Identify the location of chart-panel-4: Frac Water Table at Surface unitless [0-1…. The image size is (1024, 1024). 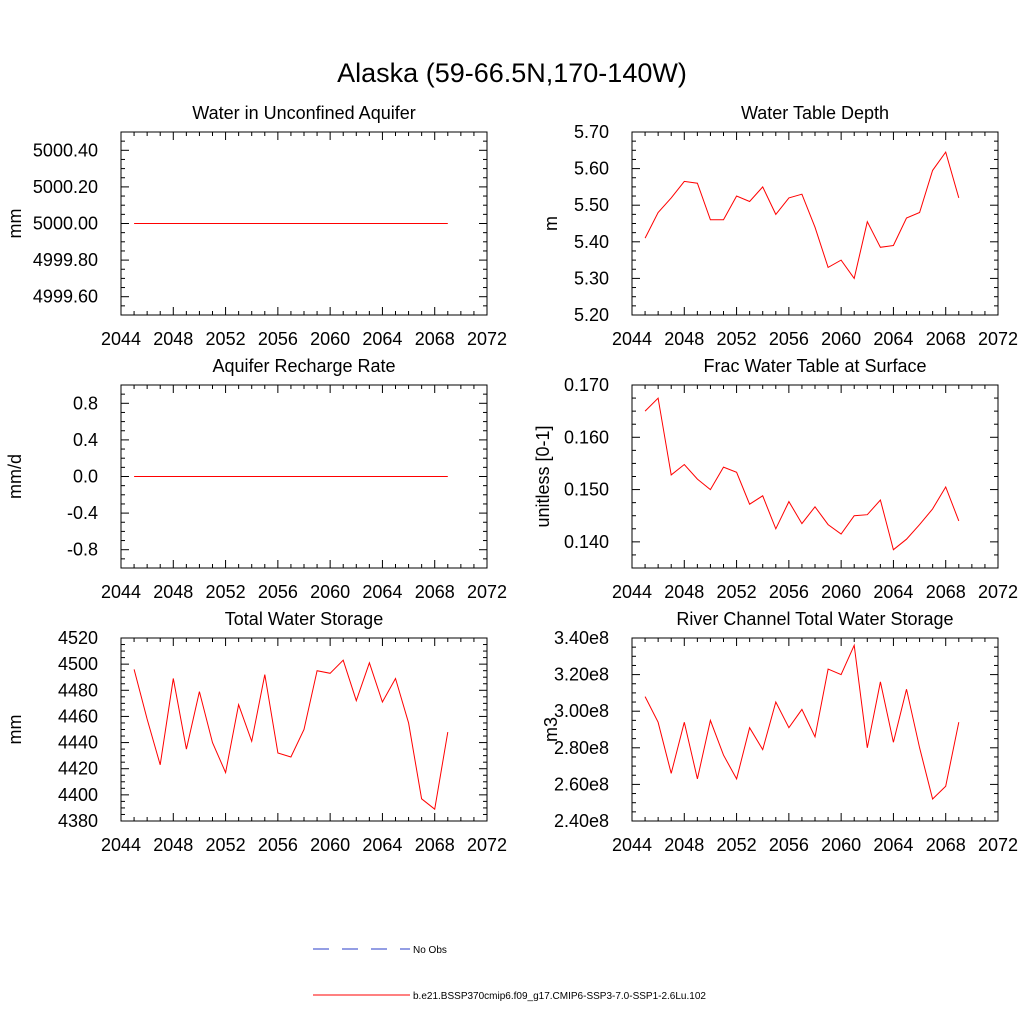
(775, 479).